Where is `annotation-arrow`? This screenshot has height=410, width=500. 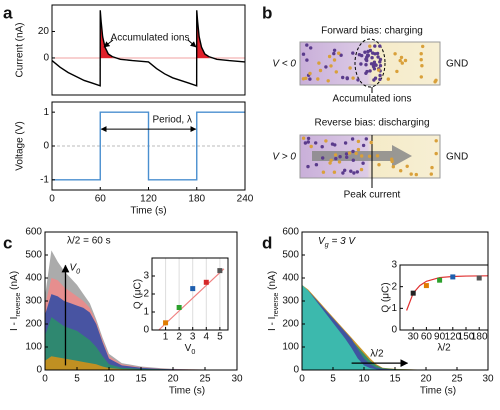
annotation-arrow is located at coordinates (192, 43).